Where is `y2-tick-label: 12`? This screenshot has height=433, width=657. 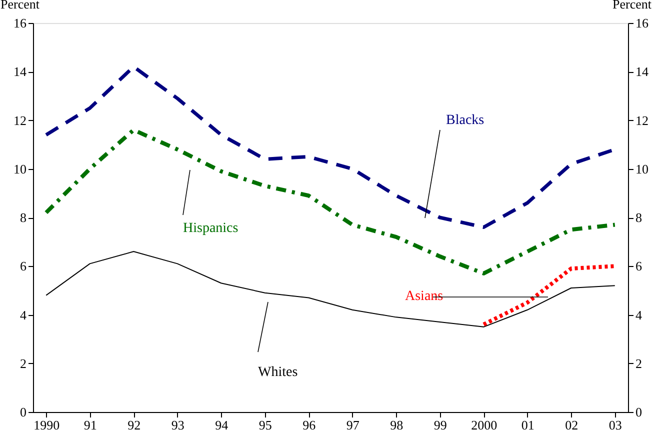
y2-tick-label: 12 is located at coordinates (642, 120).